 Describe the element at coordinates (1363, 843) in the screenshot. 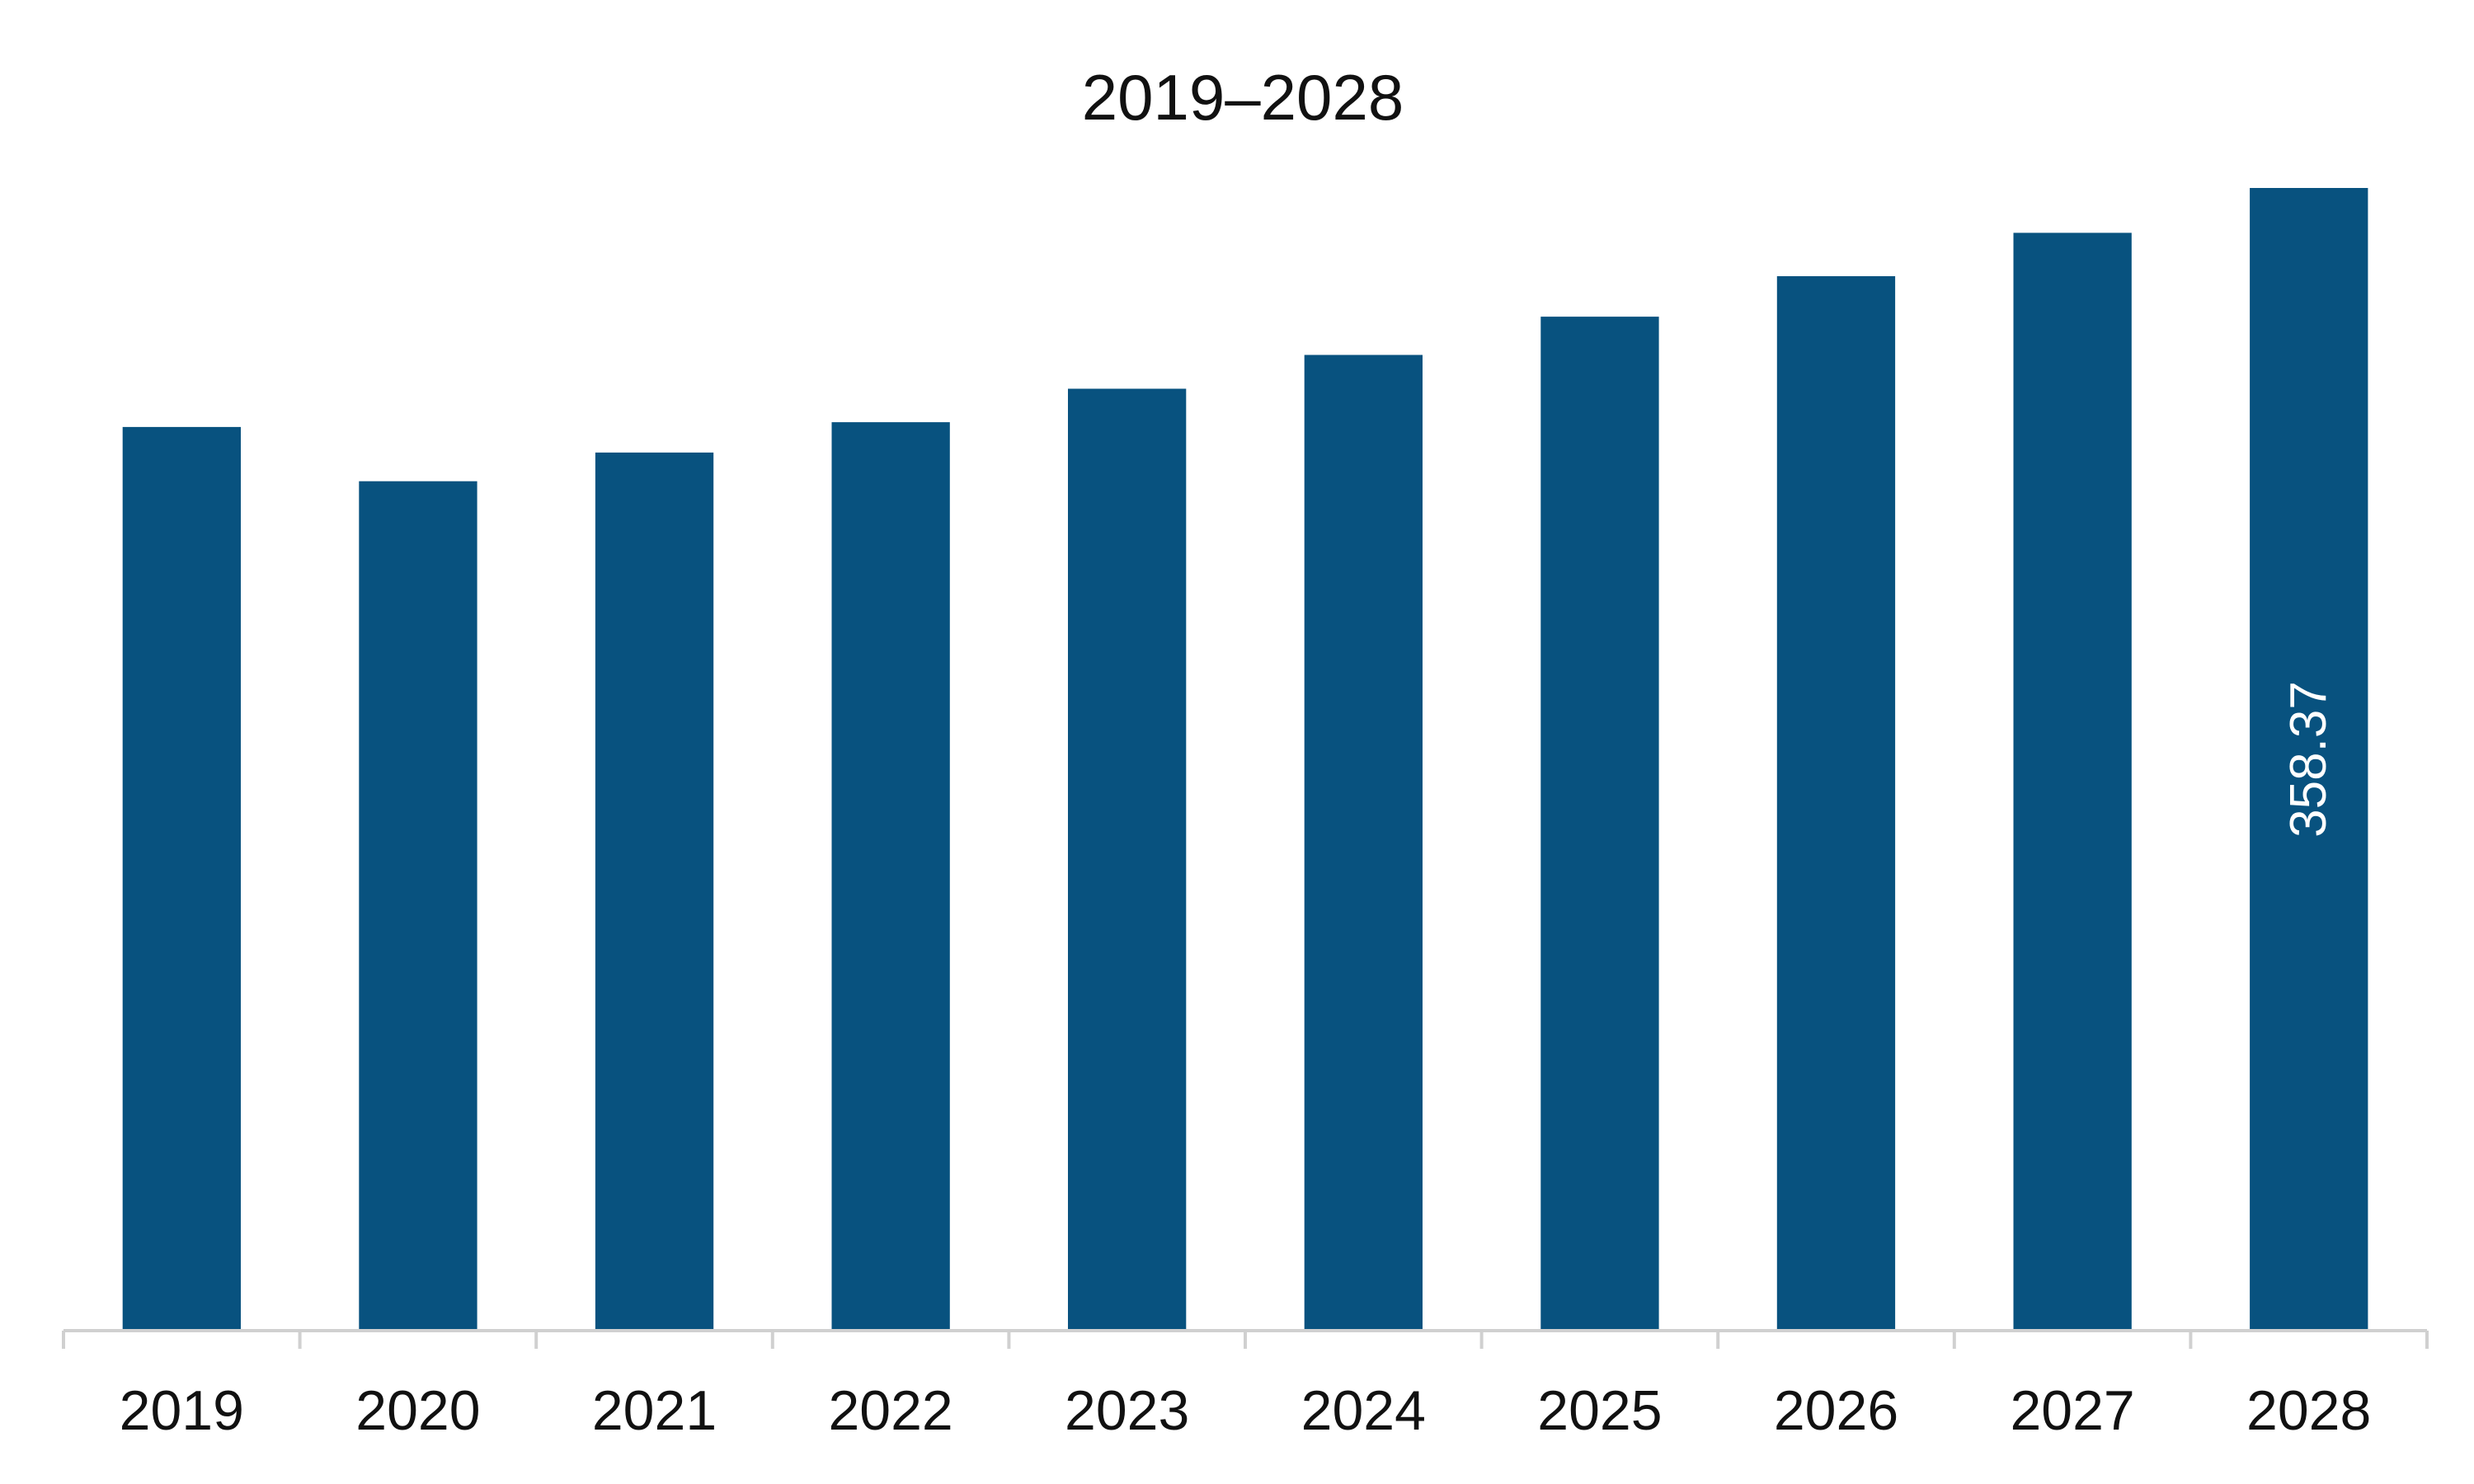

I see `bar-2024` at that location.